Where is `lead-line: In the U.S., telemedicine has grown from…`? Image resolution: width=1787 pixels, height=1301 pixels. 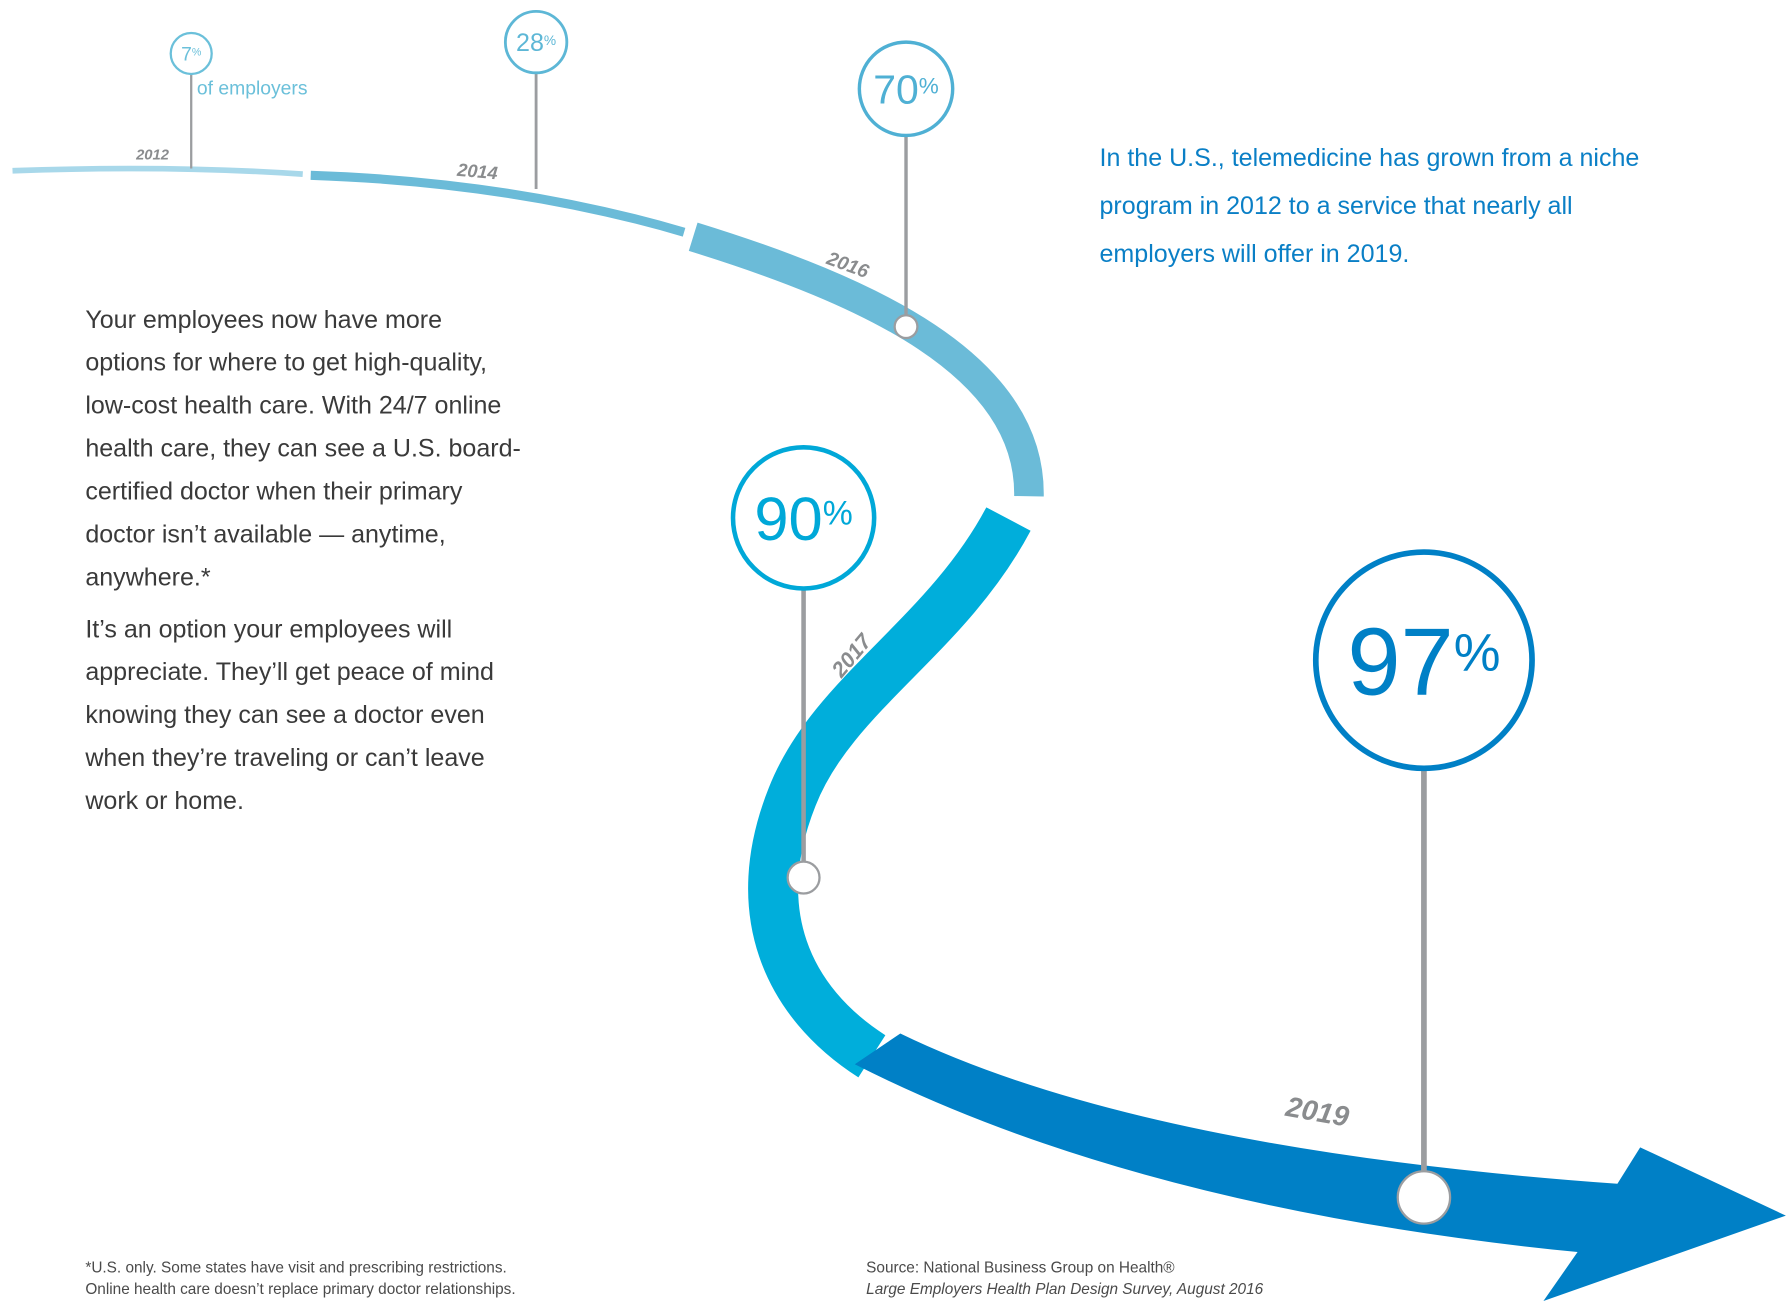 lead-line: In the U.S., telemedicine has grown from… is located at coordinates (1370, 158).